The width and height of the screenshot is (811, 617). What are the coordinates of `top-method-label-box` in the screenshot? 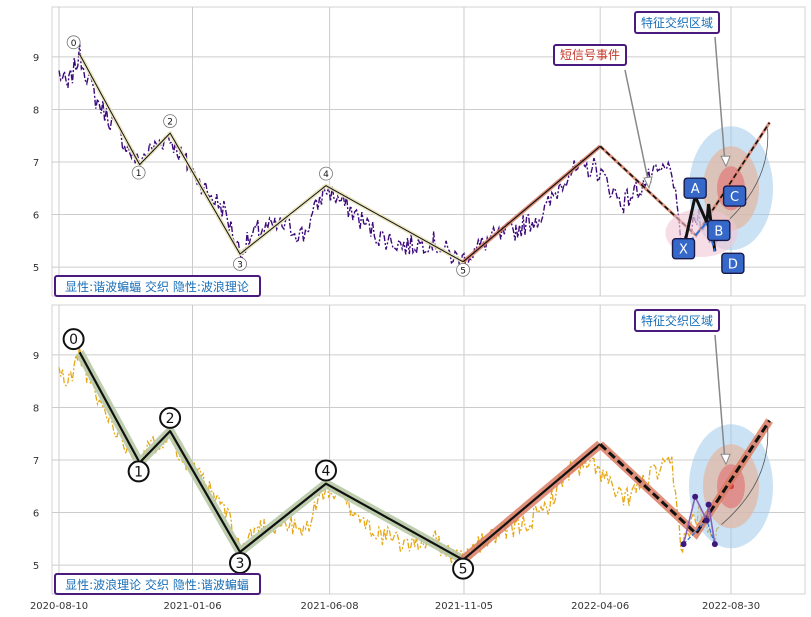 It's located at (157, 286).